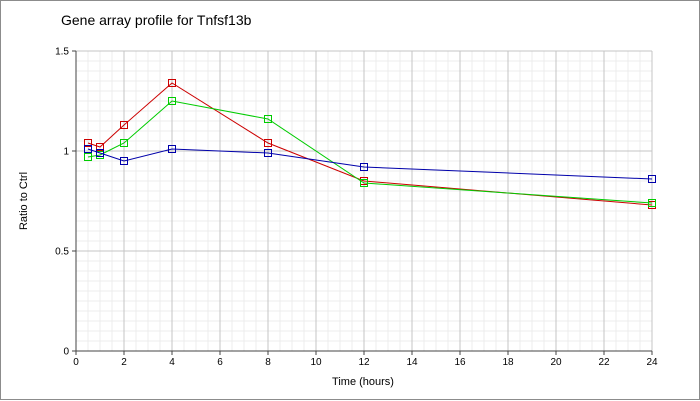  What do you see at coordinates (508, 362) in the screenshot?
I see `x-tick-label: 18` at bounding box center [508, 362].